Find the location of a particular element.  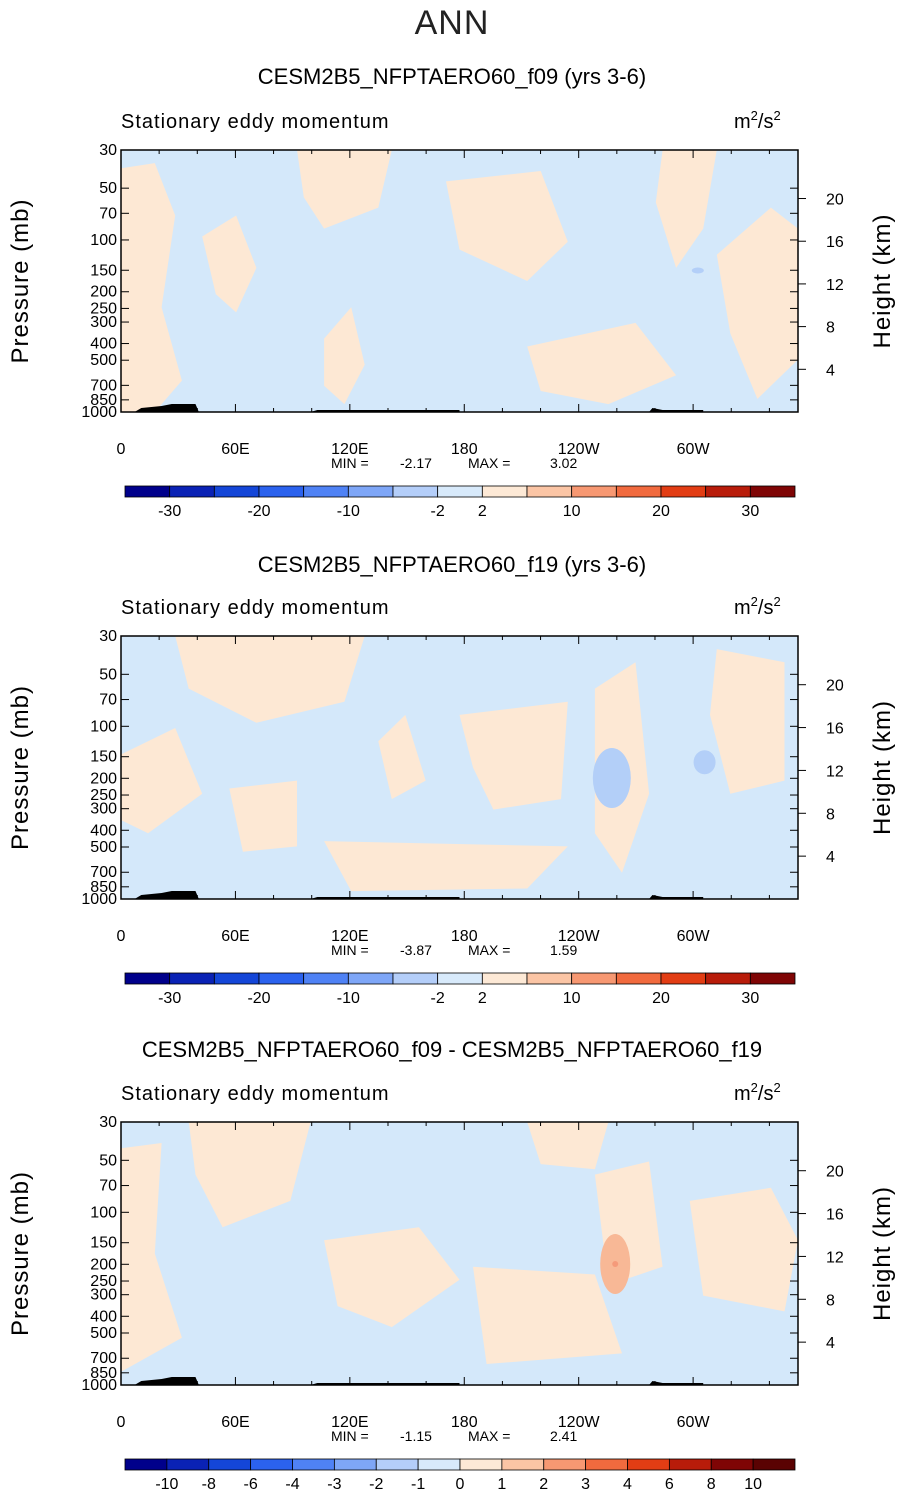

colorbar-tick-label: 20 is located at coordinates (661, 998).